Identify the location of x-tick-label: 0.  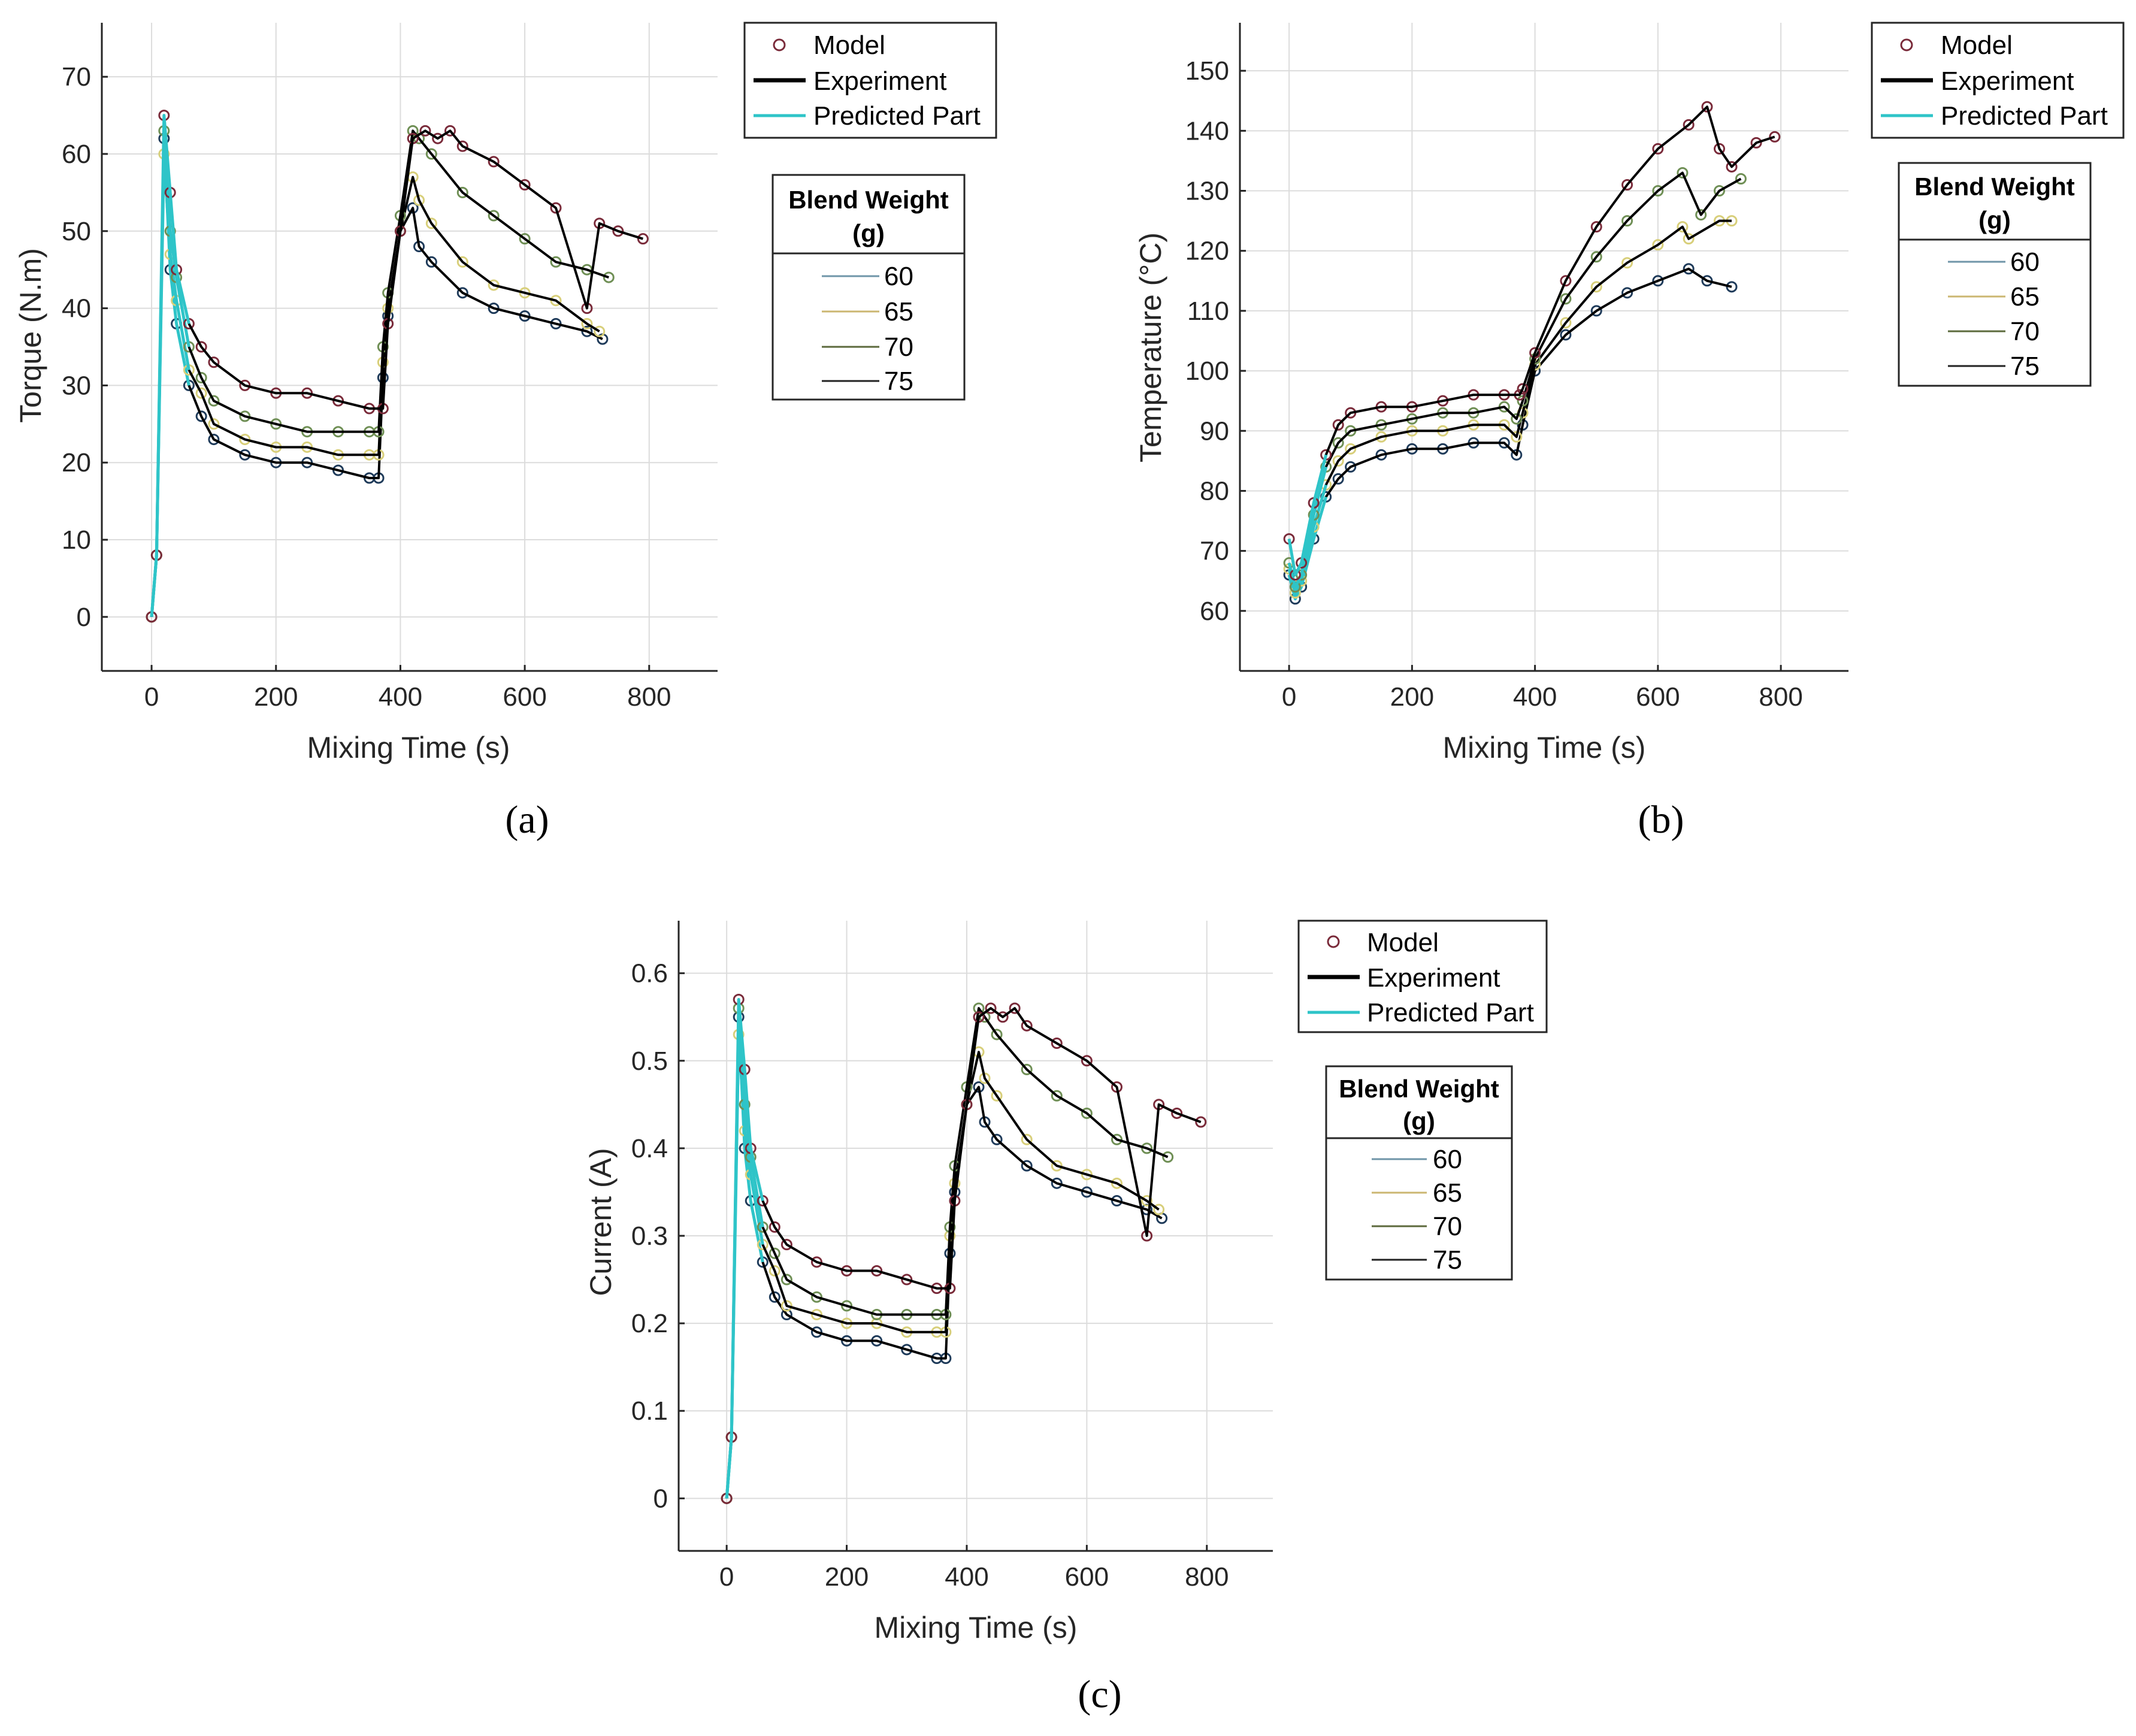
(726, 1577).